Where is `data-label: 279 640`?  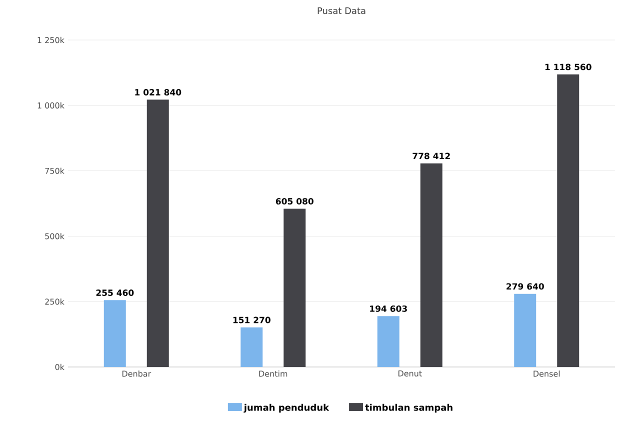 data-label: 279 640 is located at coordinates (525, 286).